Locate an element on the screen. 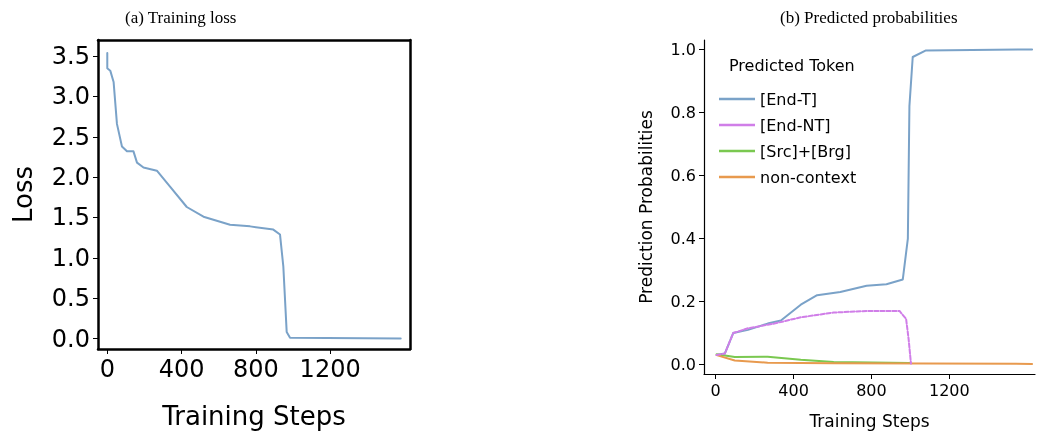  y-tick-label: 1.5 is located at coordinates (70, 217).